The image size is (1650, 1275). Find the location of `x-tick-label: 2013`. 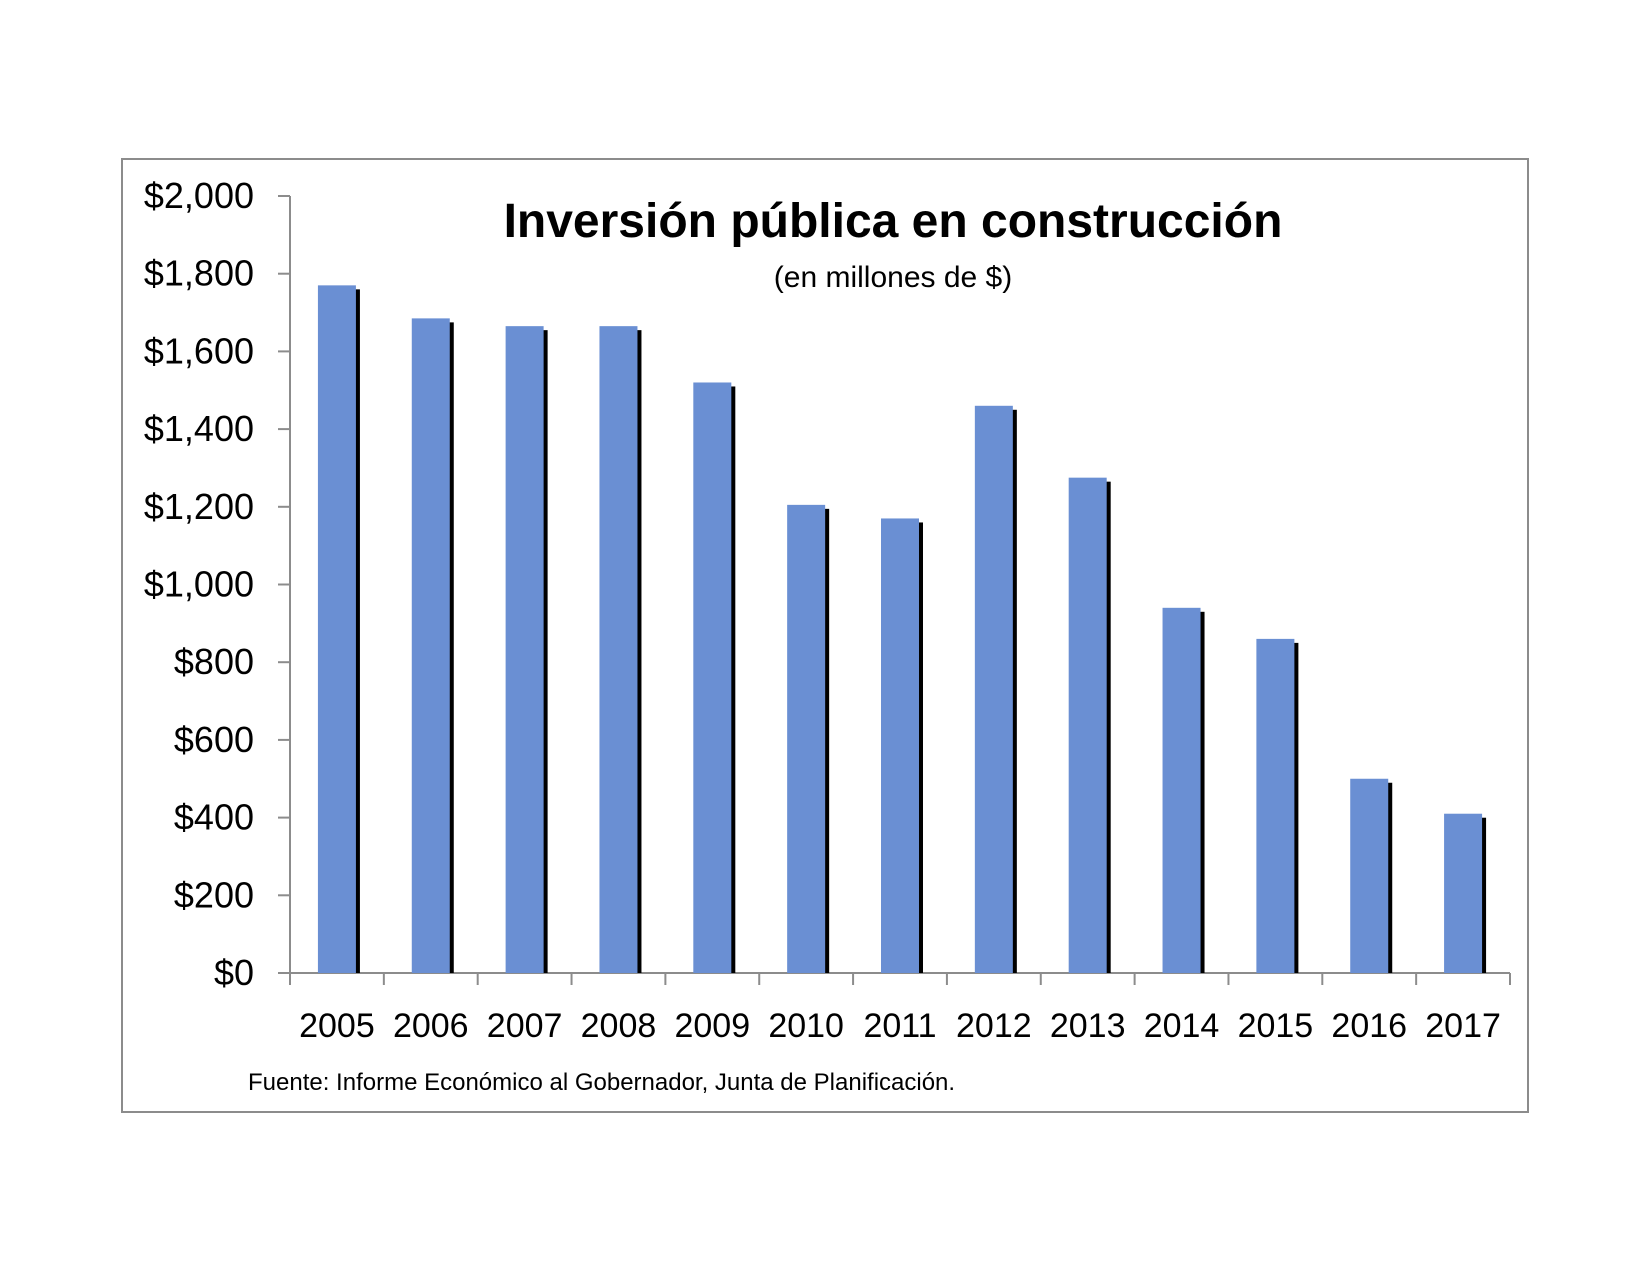

x-tick-label: 2013 is located at coordinates (1088, 1026).